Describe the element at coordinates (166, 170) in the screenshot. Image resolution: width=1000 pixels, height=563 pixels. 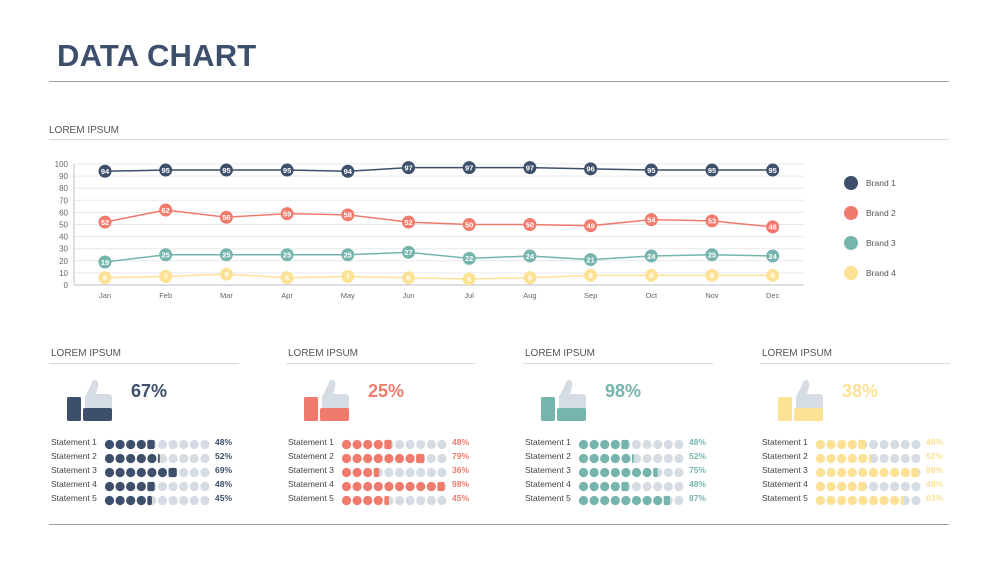
I see `data-label: 95` at that location.